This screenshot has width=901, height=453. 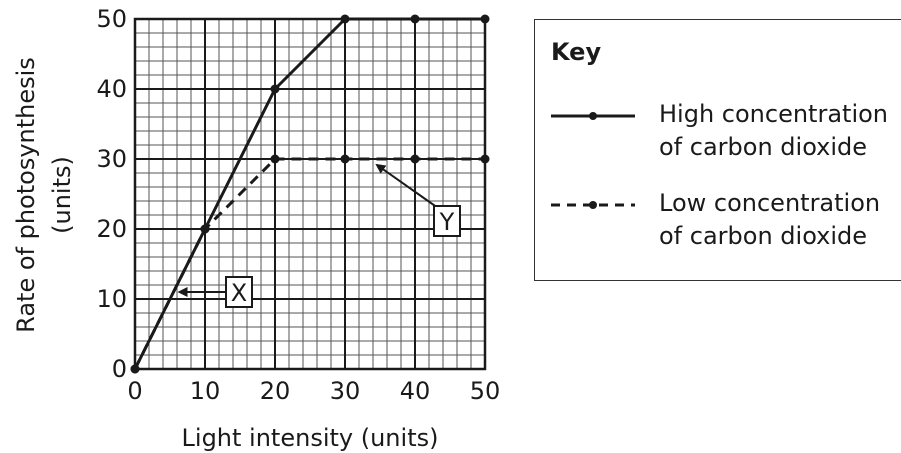 I want to click on x-tick-label: 20, so click(x=275, y=391).